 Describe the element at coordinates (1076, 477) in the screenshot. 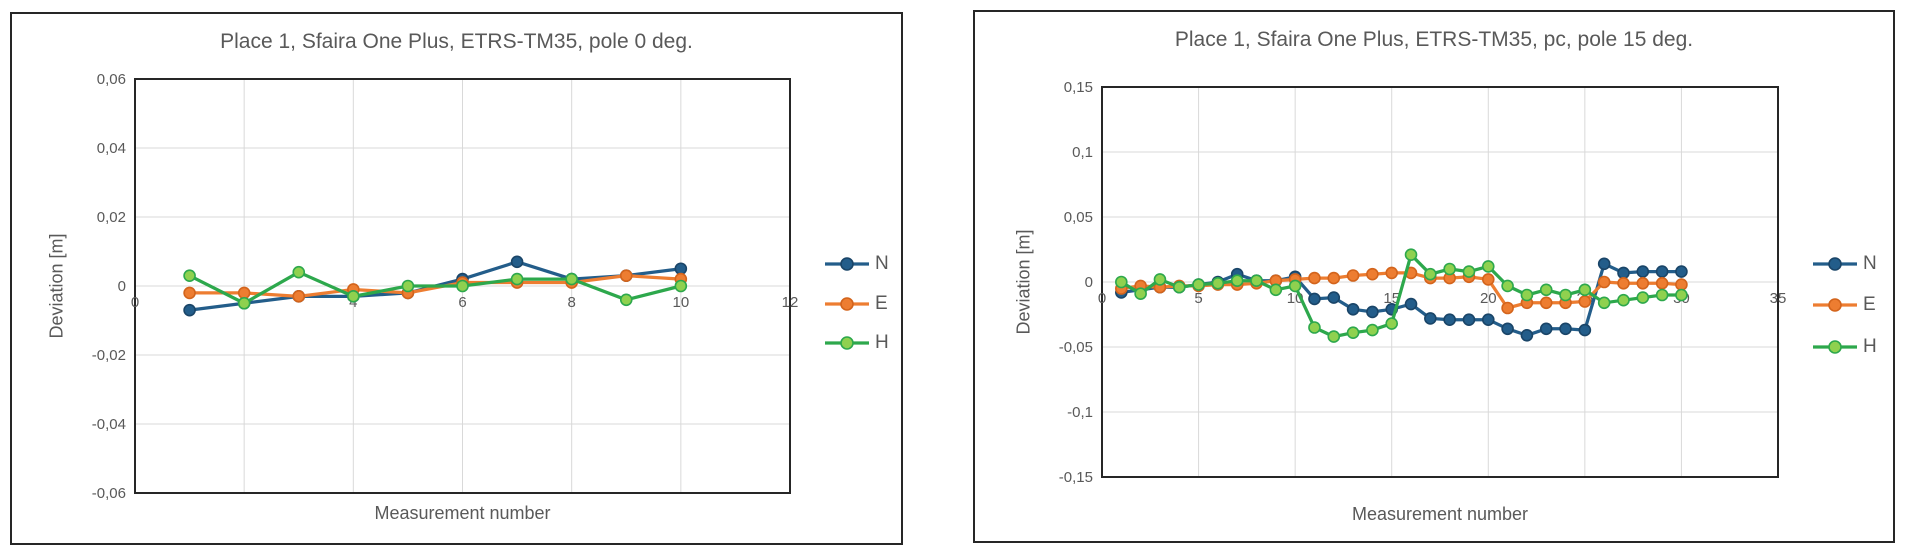

I see `svg-text: -0,15` at that location.